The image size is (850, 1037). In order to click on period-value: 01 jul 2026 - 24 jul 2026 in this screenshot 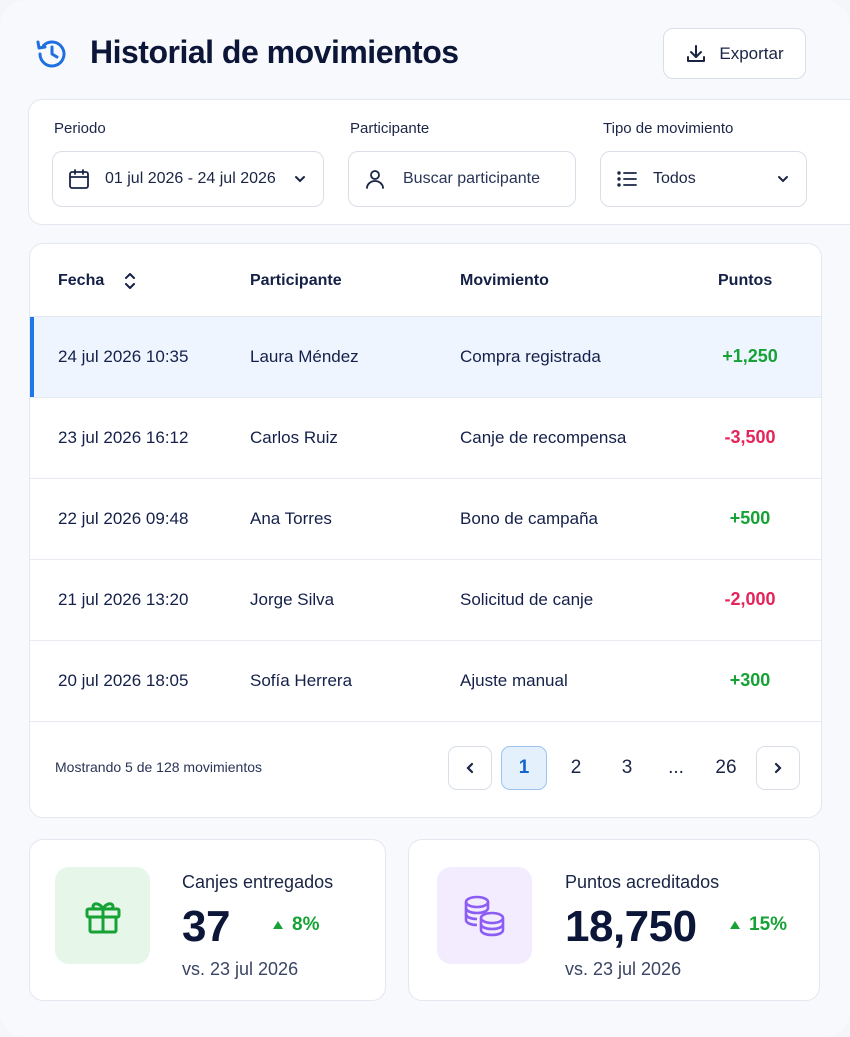, I will do `click(190, 178)`.